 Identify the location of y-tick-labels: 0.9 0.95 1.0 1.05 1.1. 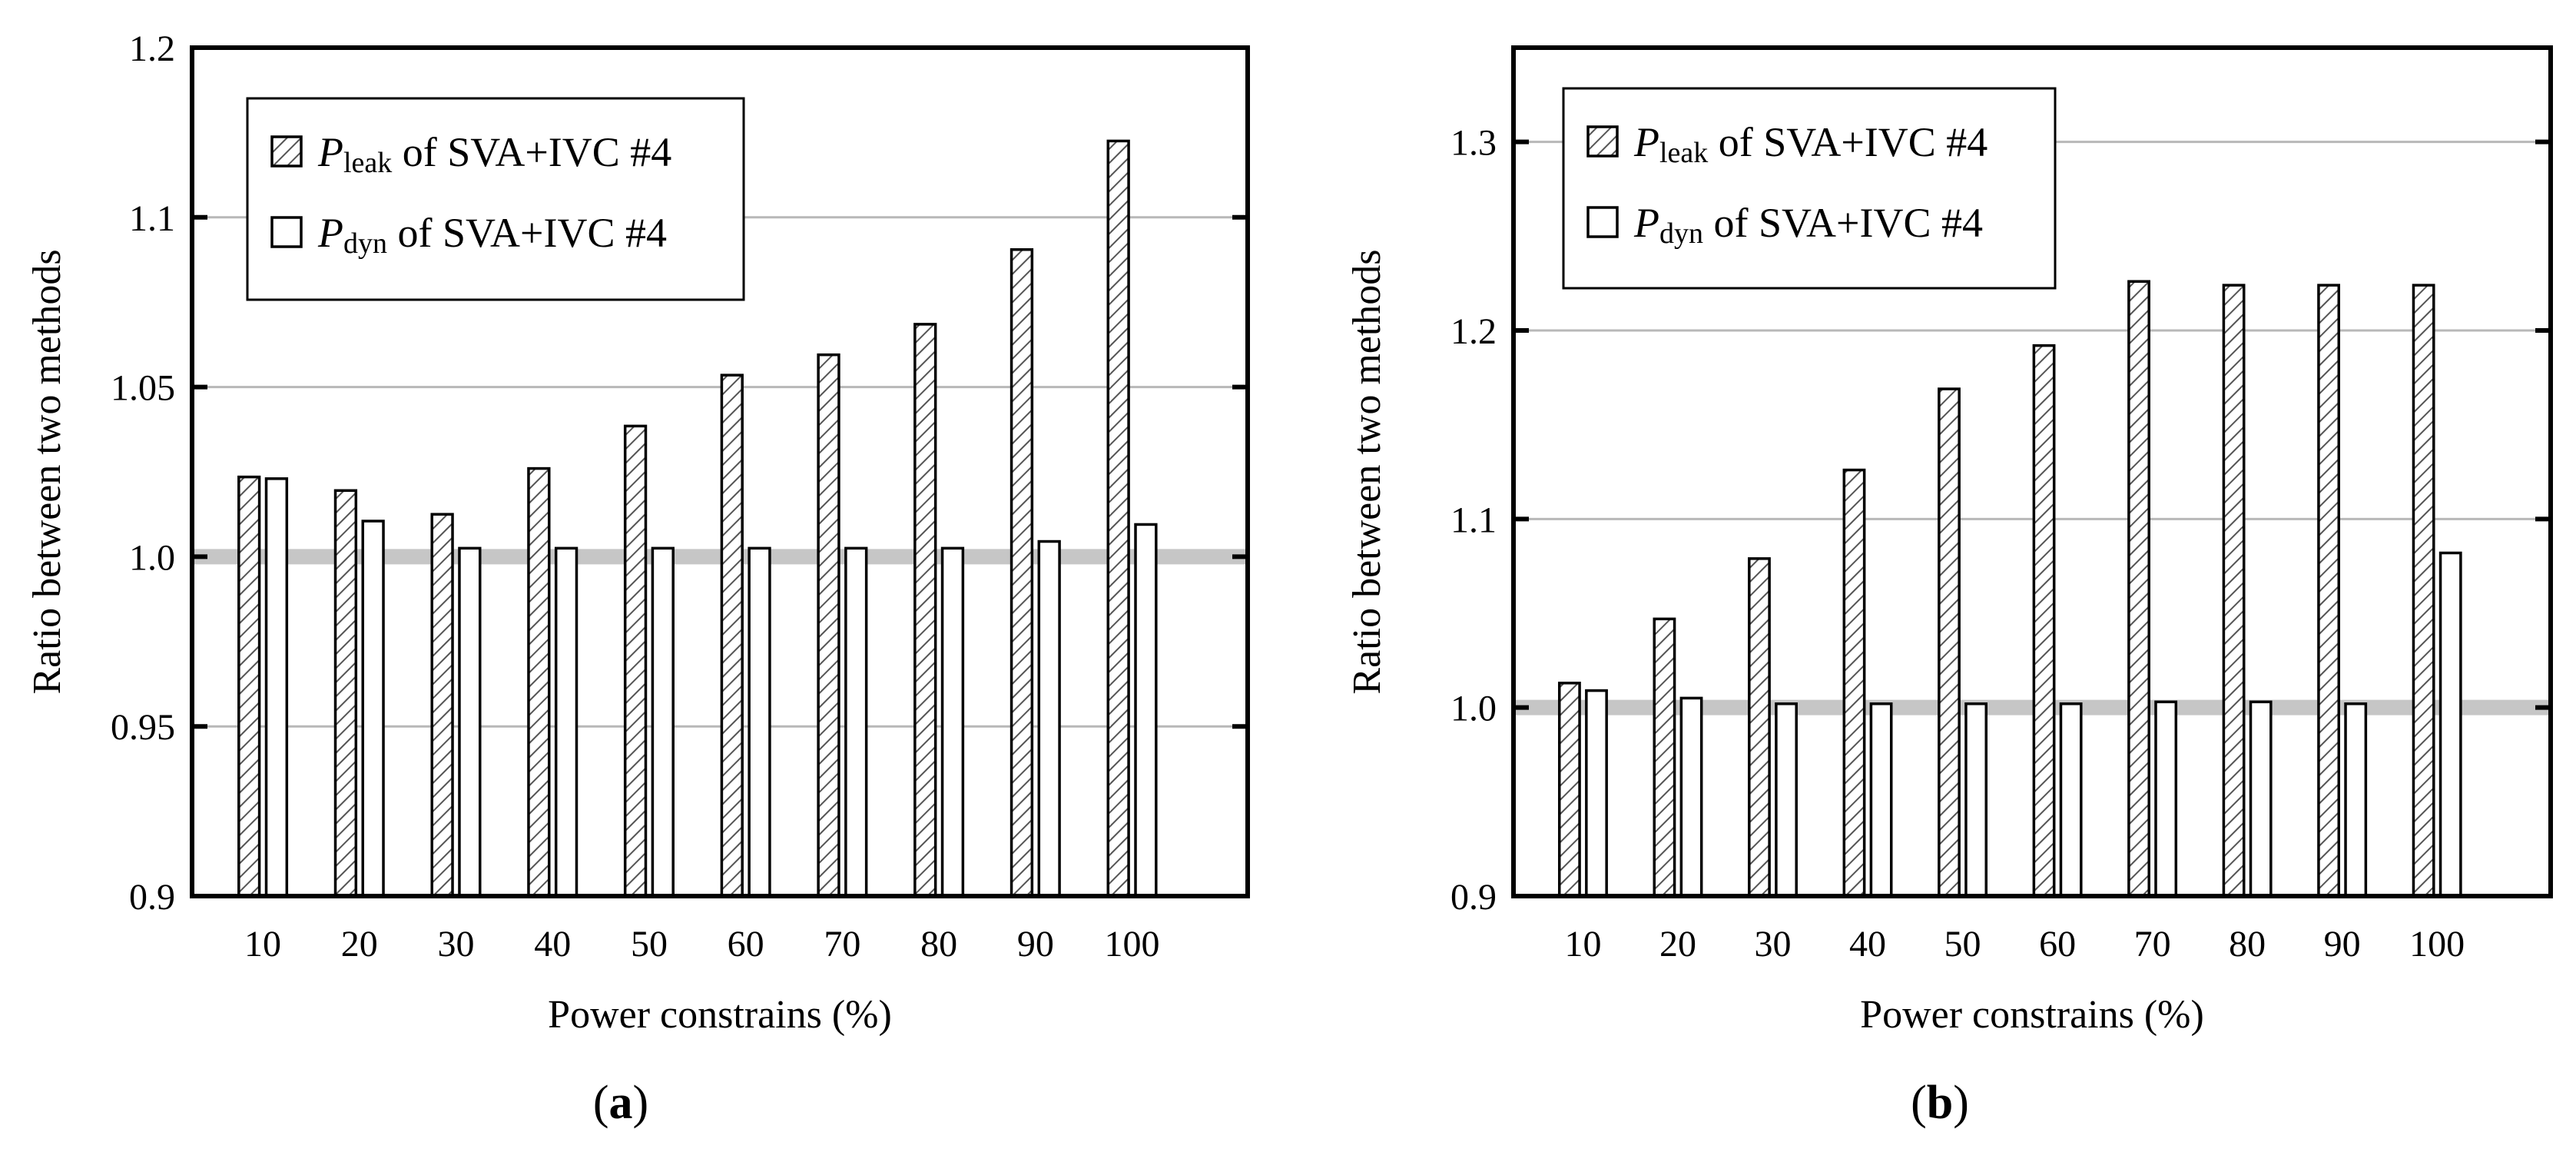
(143, 558).